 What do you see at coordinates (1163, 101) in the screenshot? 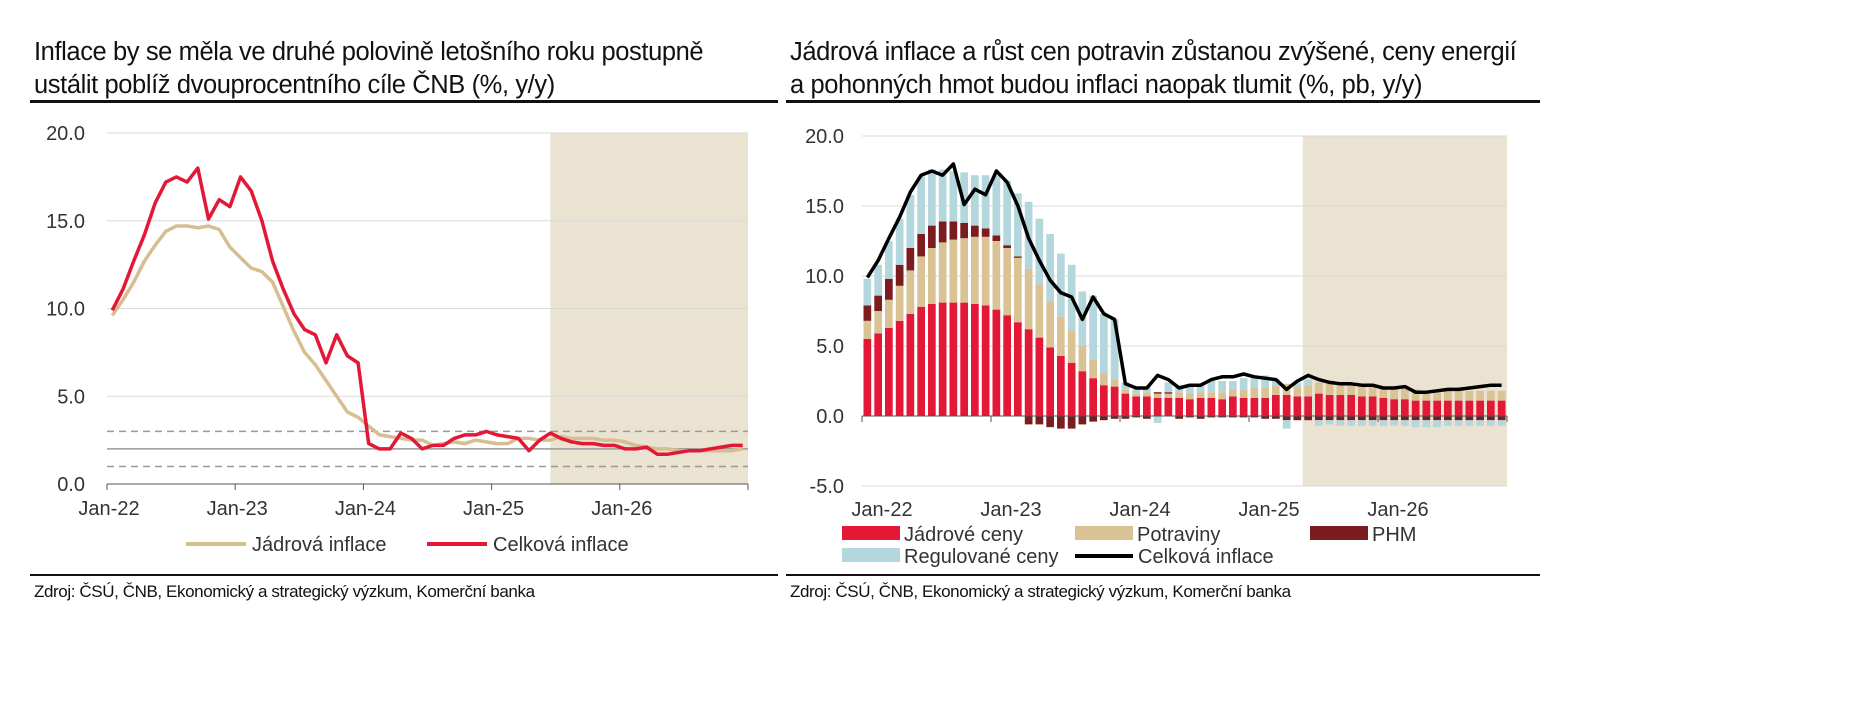
I see `right-title-rule` at bounding box center [1163, 101].